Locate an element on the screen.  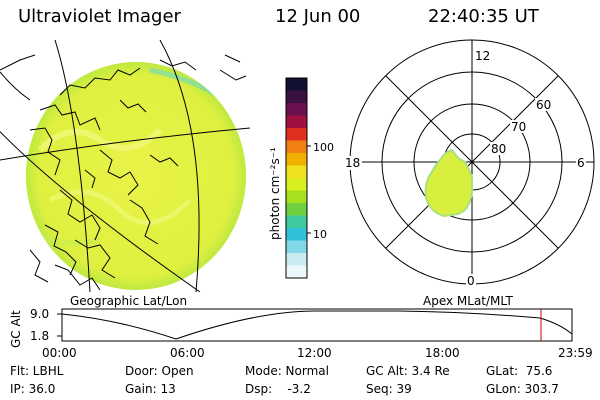
mlt-label-0: 0 is located at coordinates (471, 281).